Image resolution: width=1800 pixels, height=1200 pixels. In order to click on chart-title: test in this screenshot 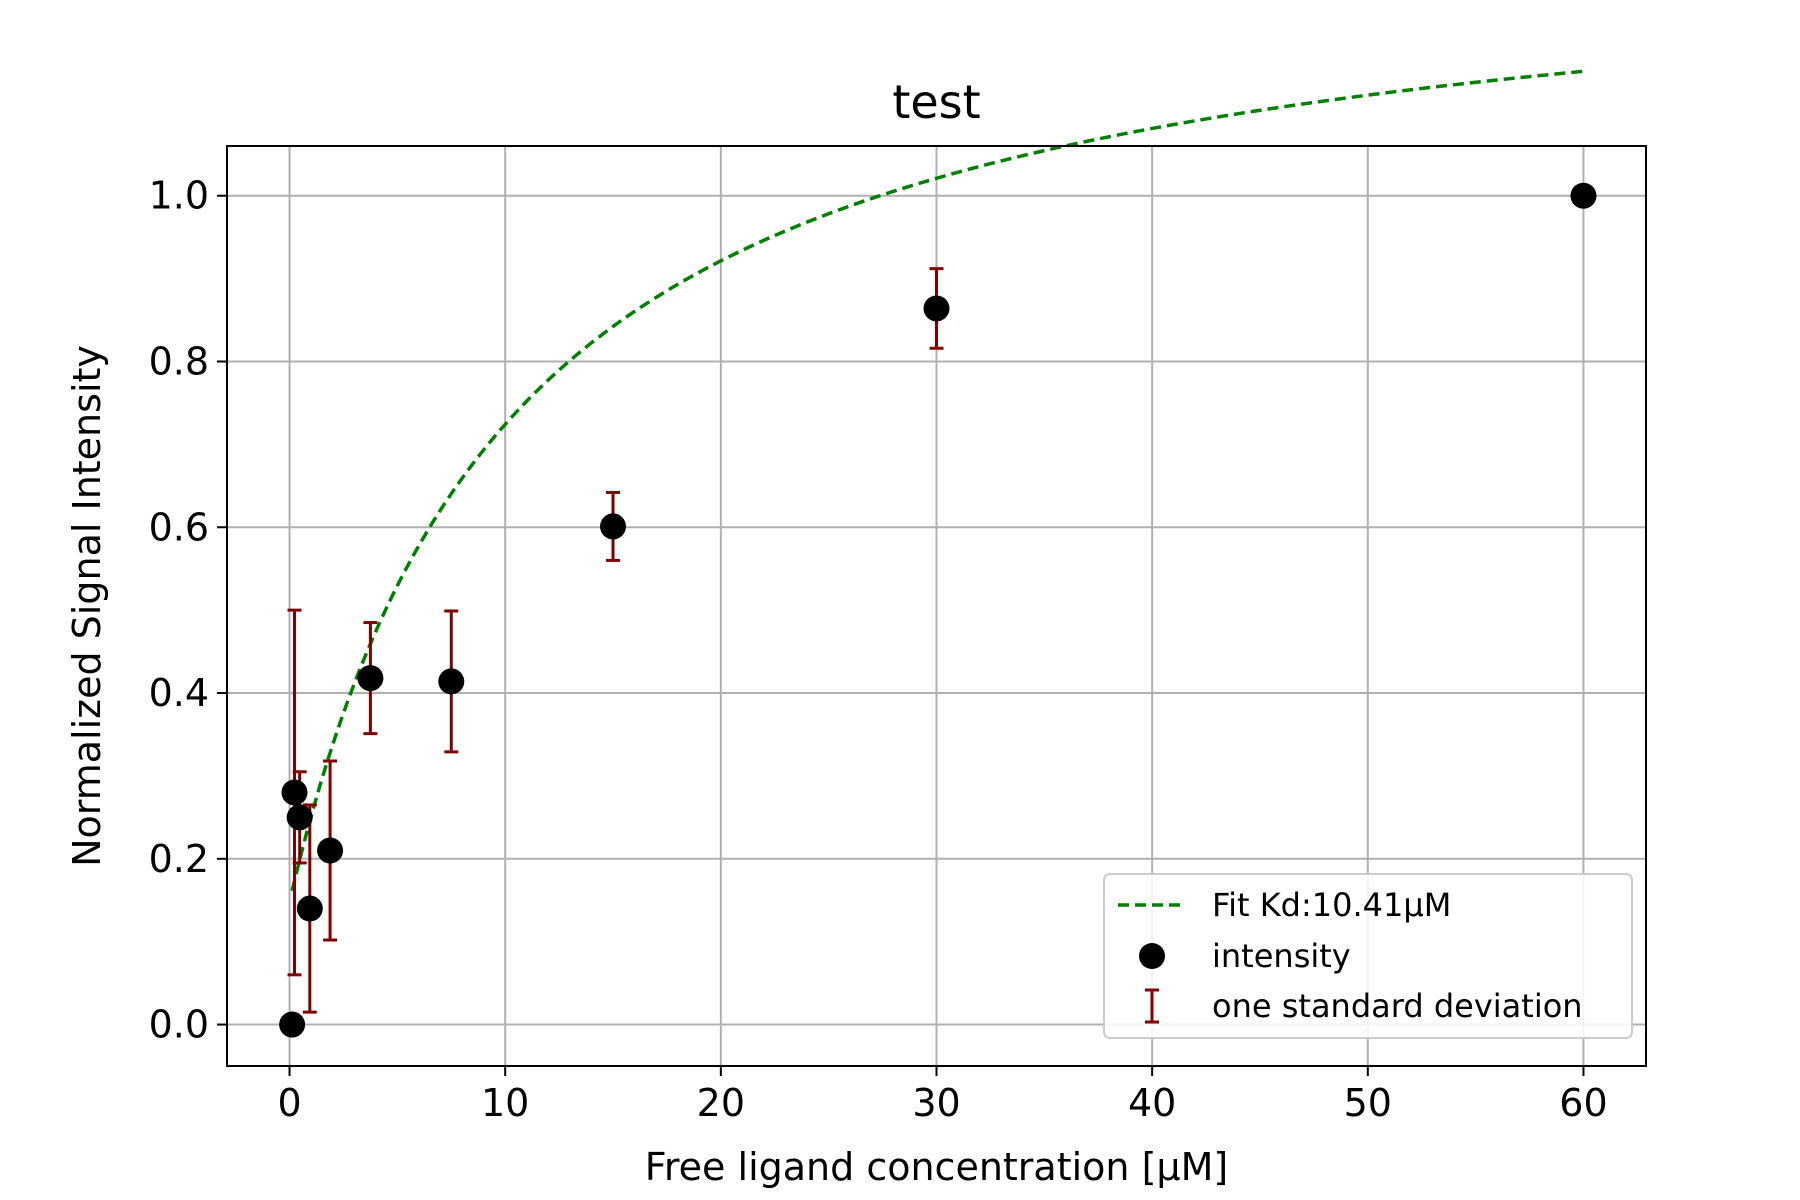, I will do `click(936, 102)`.